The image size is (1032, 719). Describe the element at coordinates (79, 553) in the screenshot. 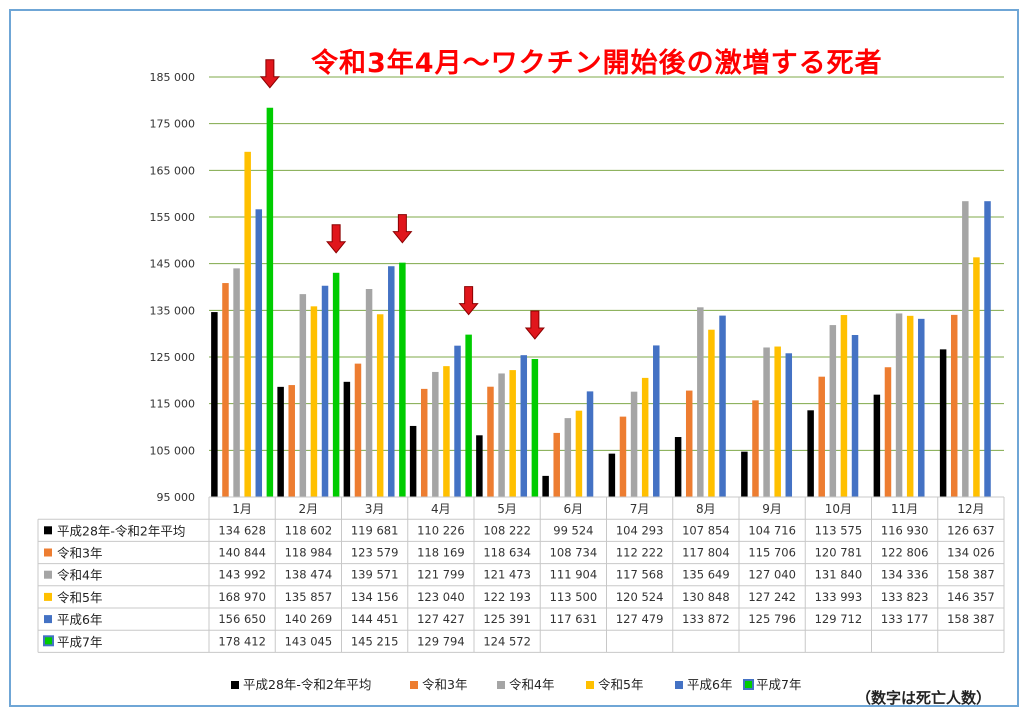

I see `table-series-label: 令和3年` at that location.